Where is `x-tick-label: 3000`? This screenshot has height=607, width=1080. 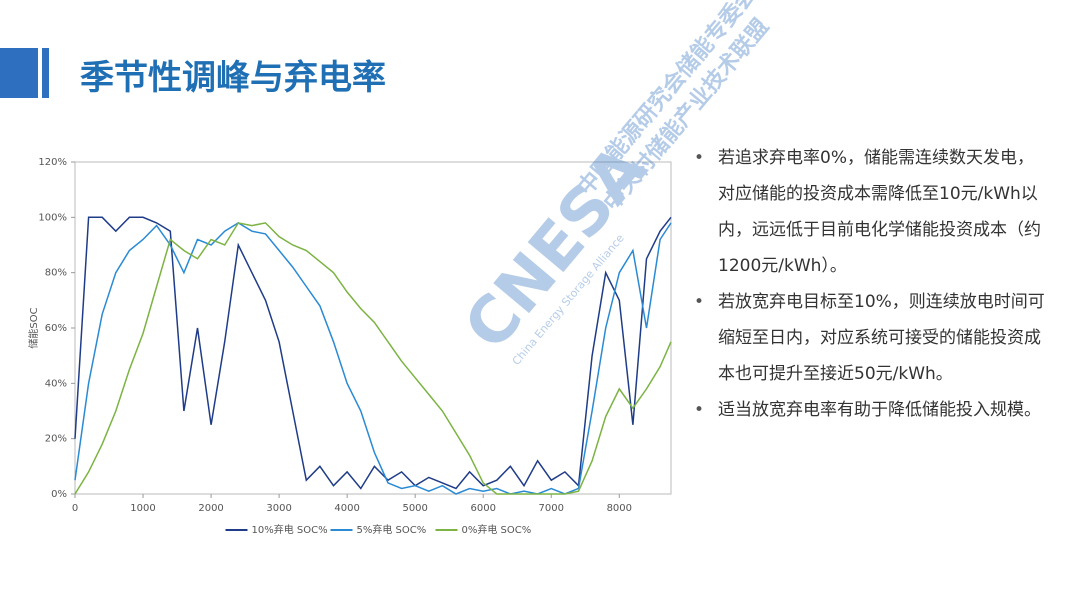
x-tick-label: 3000 is located at coordinates (278, 508).